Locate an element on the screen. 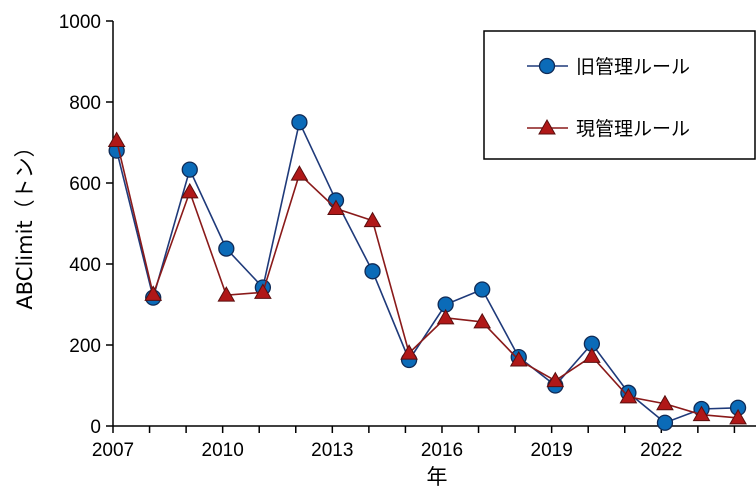 This screenshot has width=756, height=490. x-axis-title: 年 is located at coordinates (437, 477).